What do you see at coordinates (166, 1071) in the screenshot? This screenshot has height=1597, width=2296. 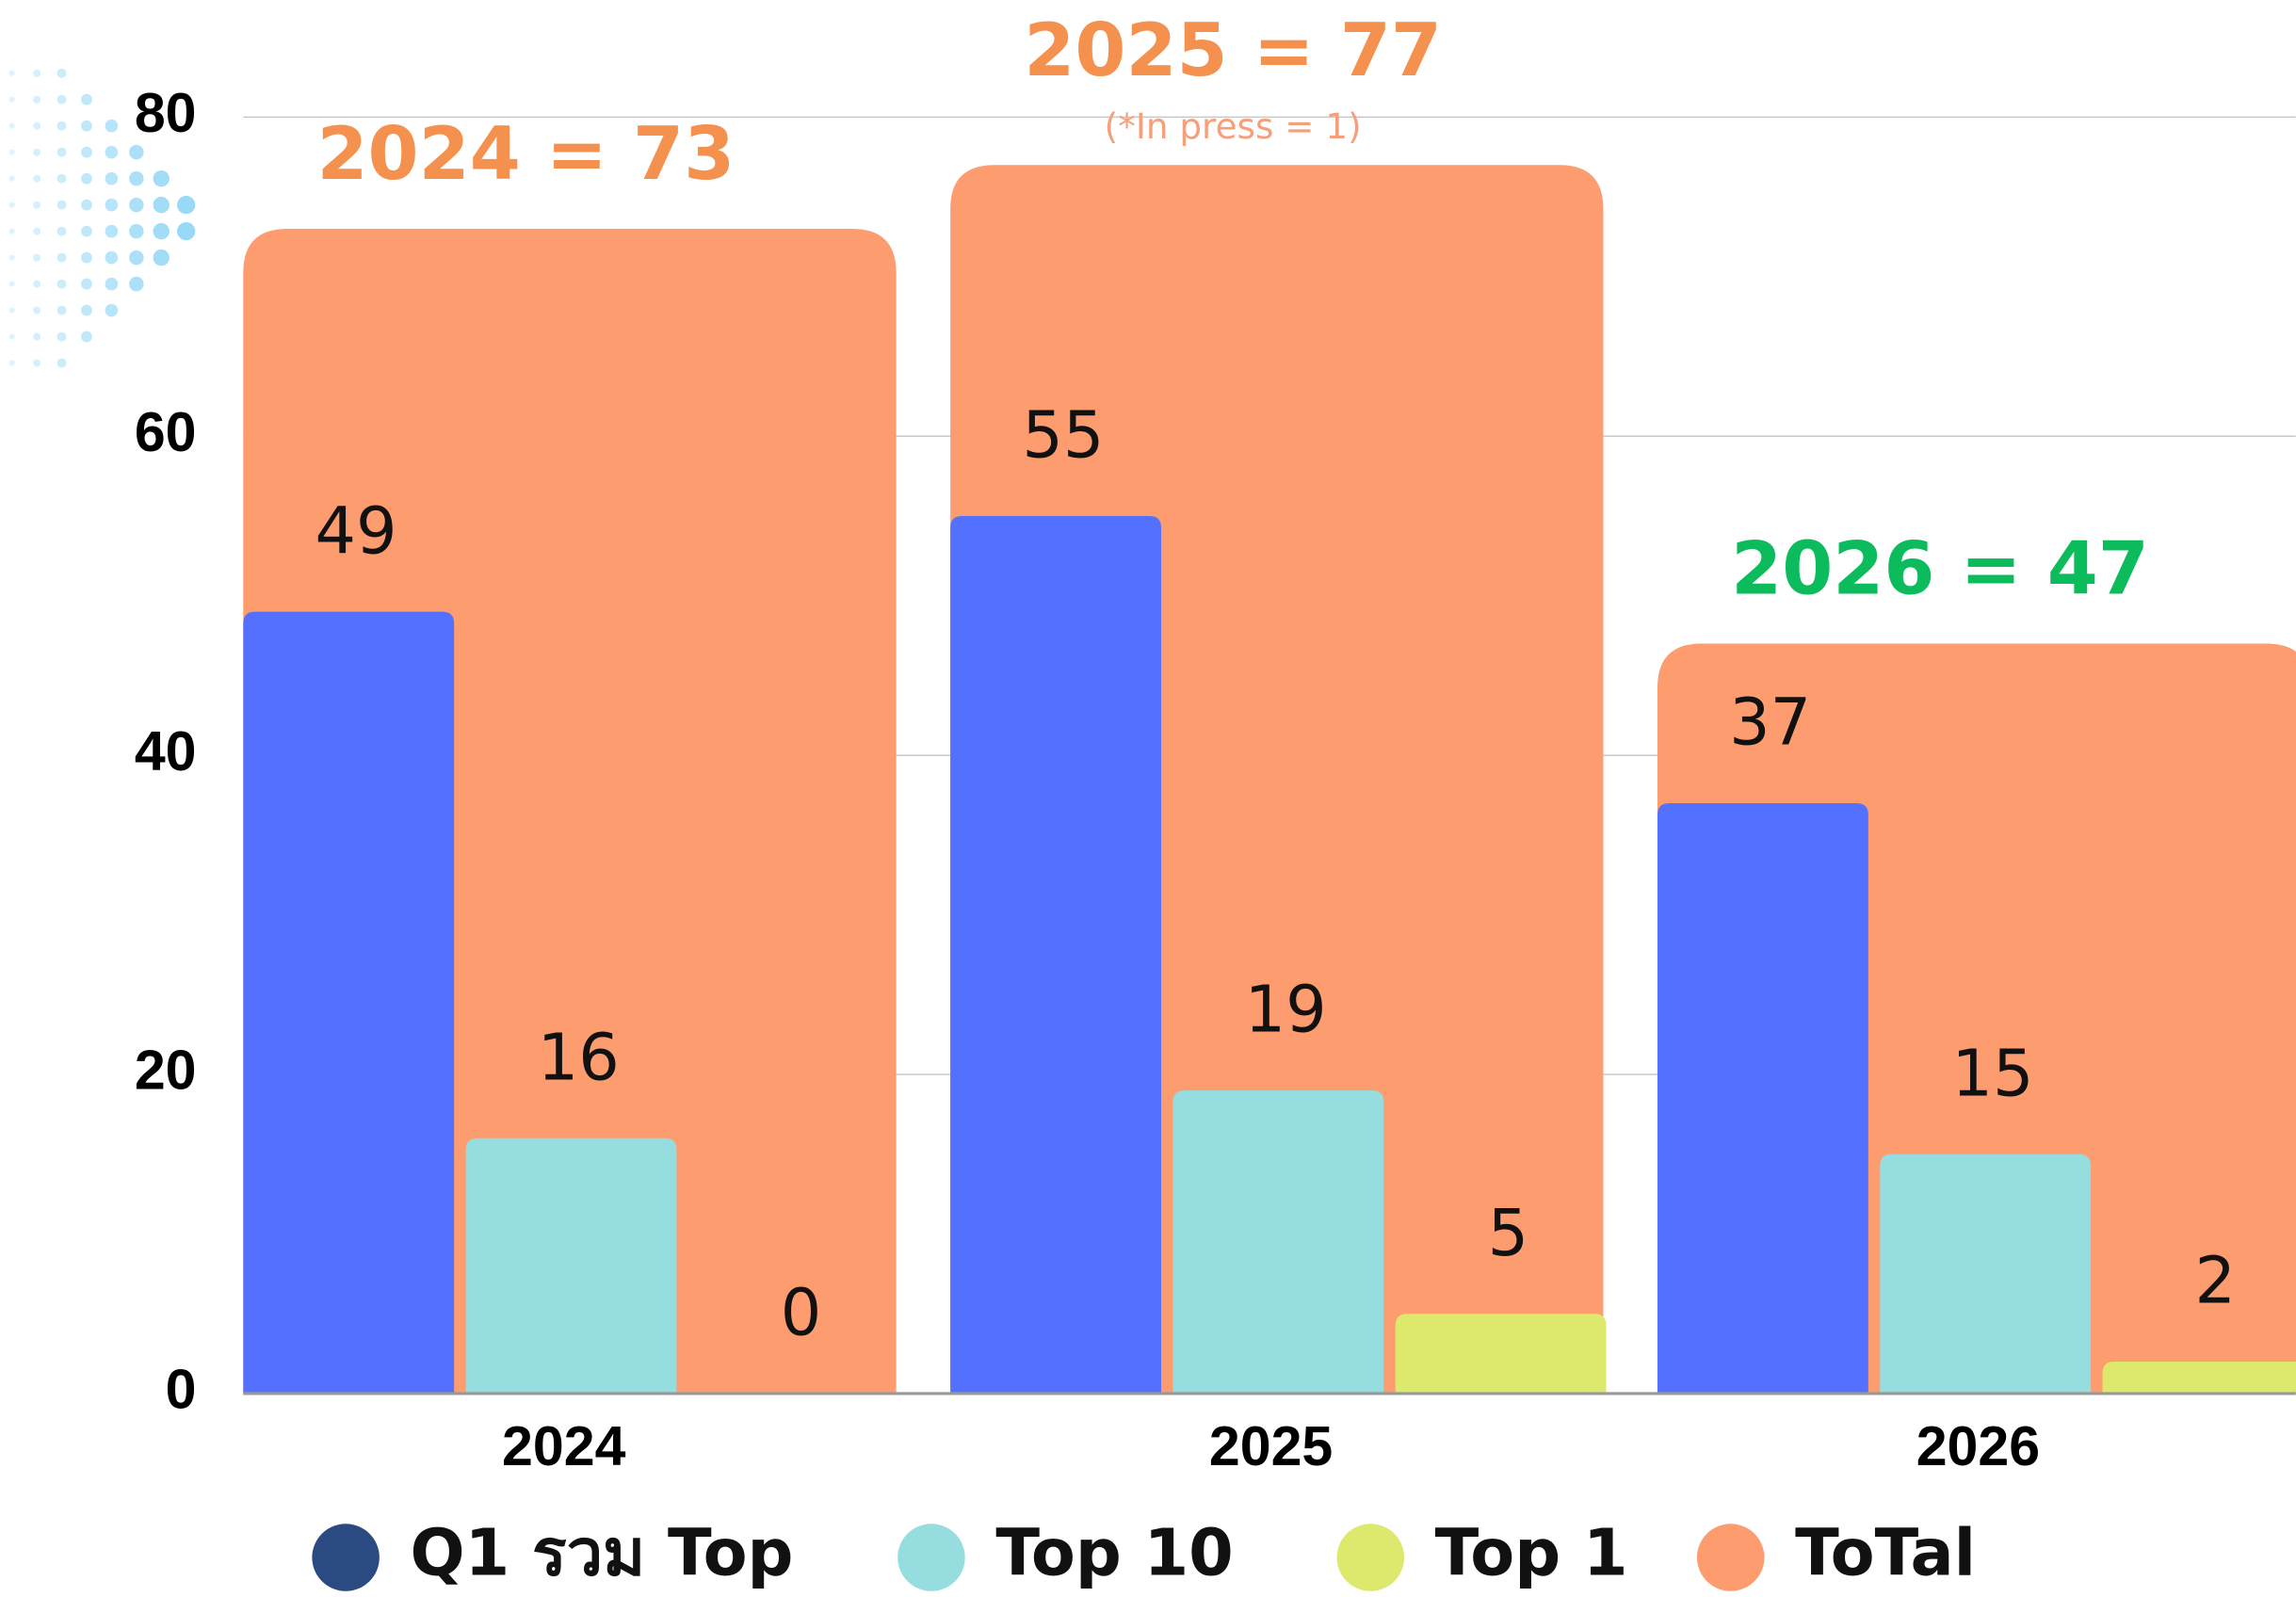 I see `y-tick-label: 20` at bounding box center [166, 1071].